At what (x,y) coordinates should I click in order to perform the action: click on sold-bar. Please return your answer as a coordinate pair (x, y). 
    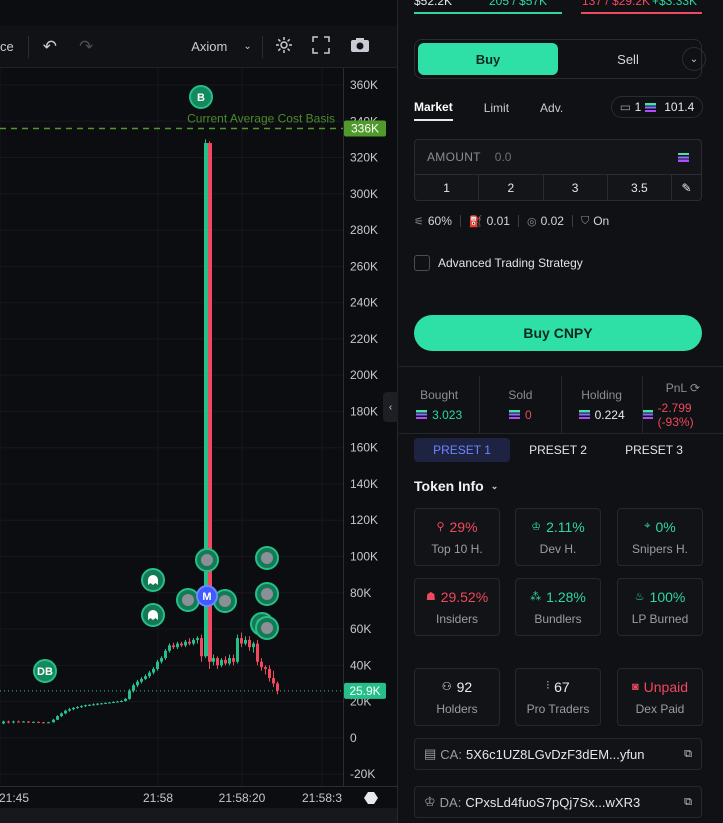
    Looking at the image, I should click on (641, 13).